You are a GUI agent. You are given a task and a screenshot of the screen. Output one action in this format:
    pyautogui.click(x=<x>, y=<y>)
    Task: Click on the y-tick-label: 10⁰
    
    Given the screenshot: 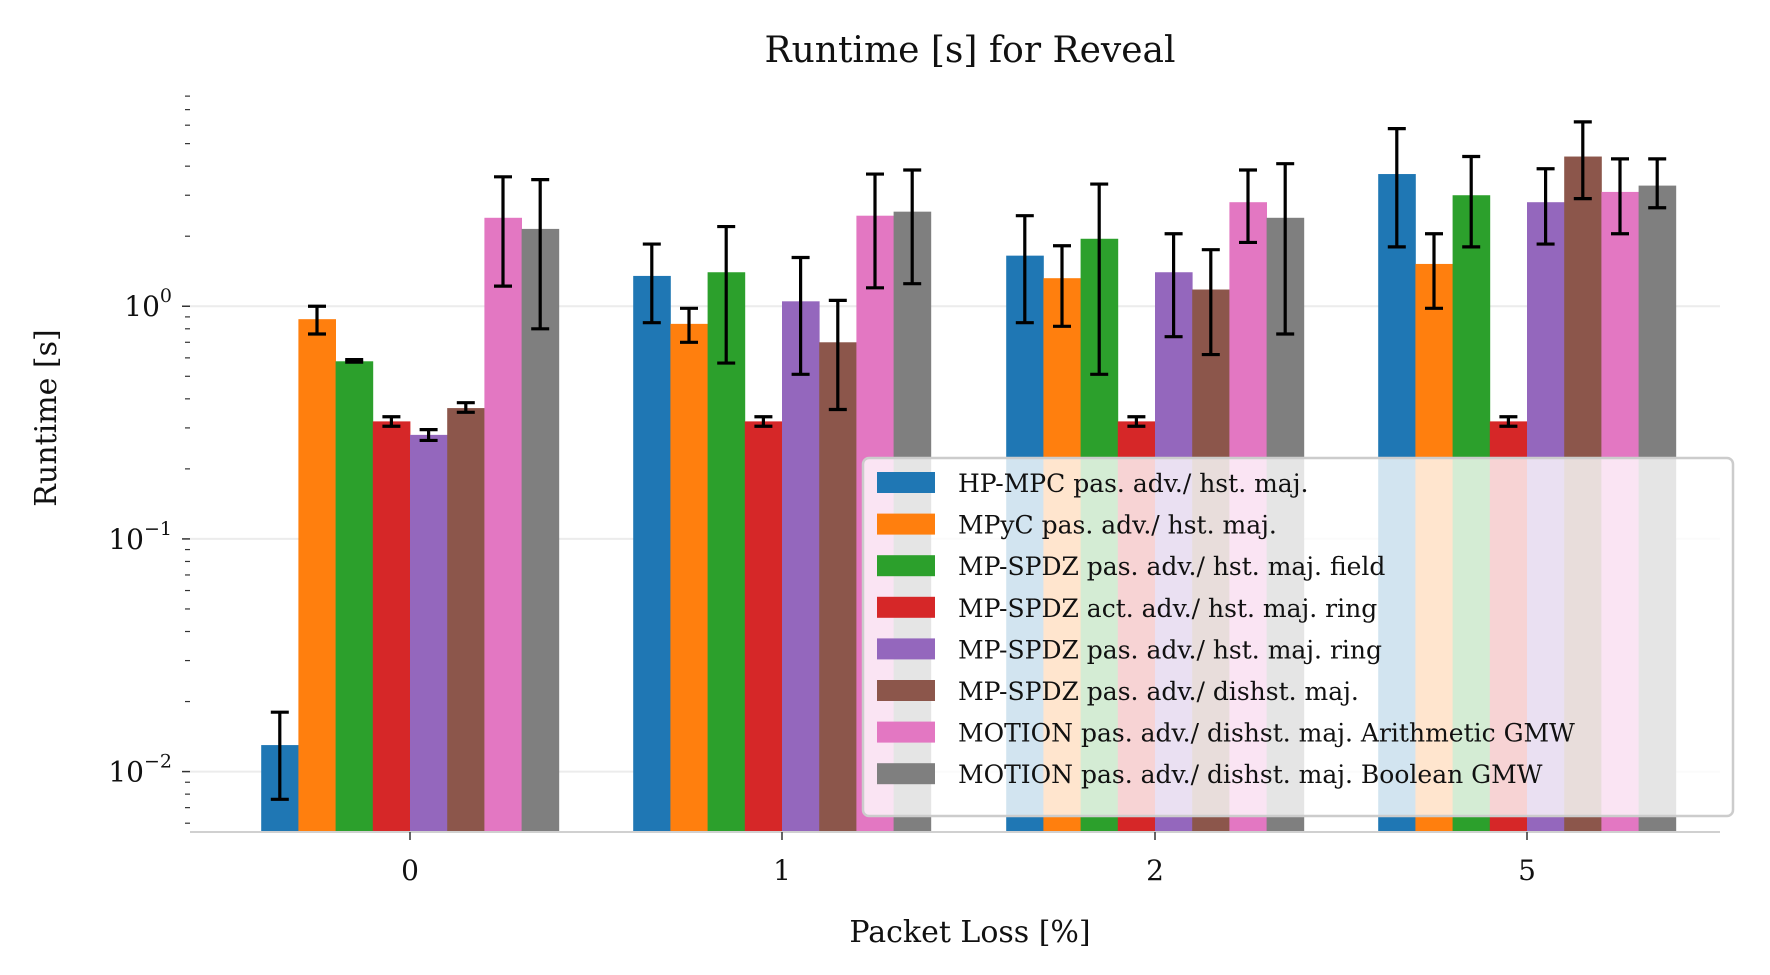 What is the action you would take?
    pyautogui.click(x=148, y=304)
    